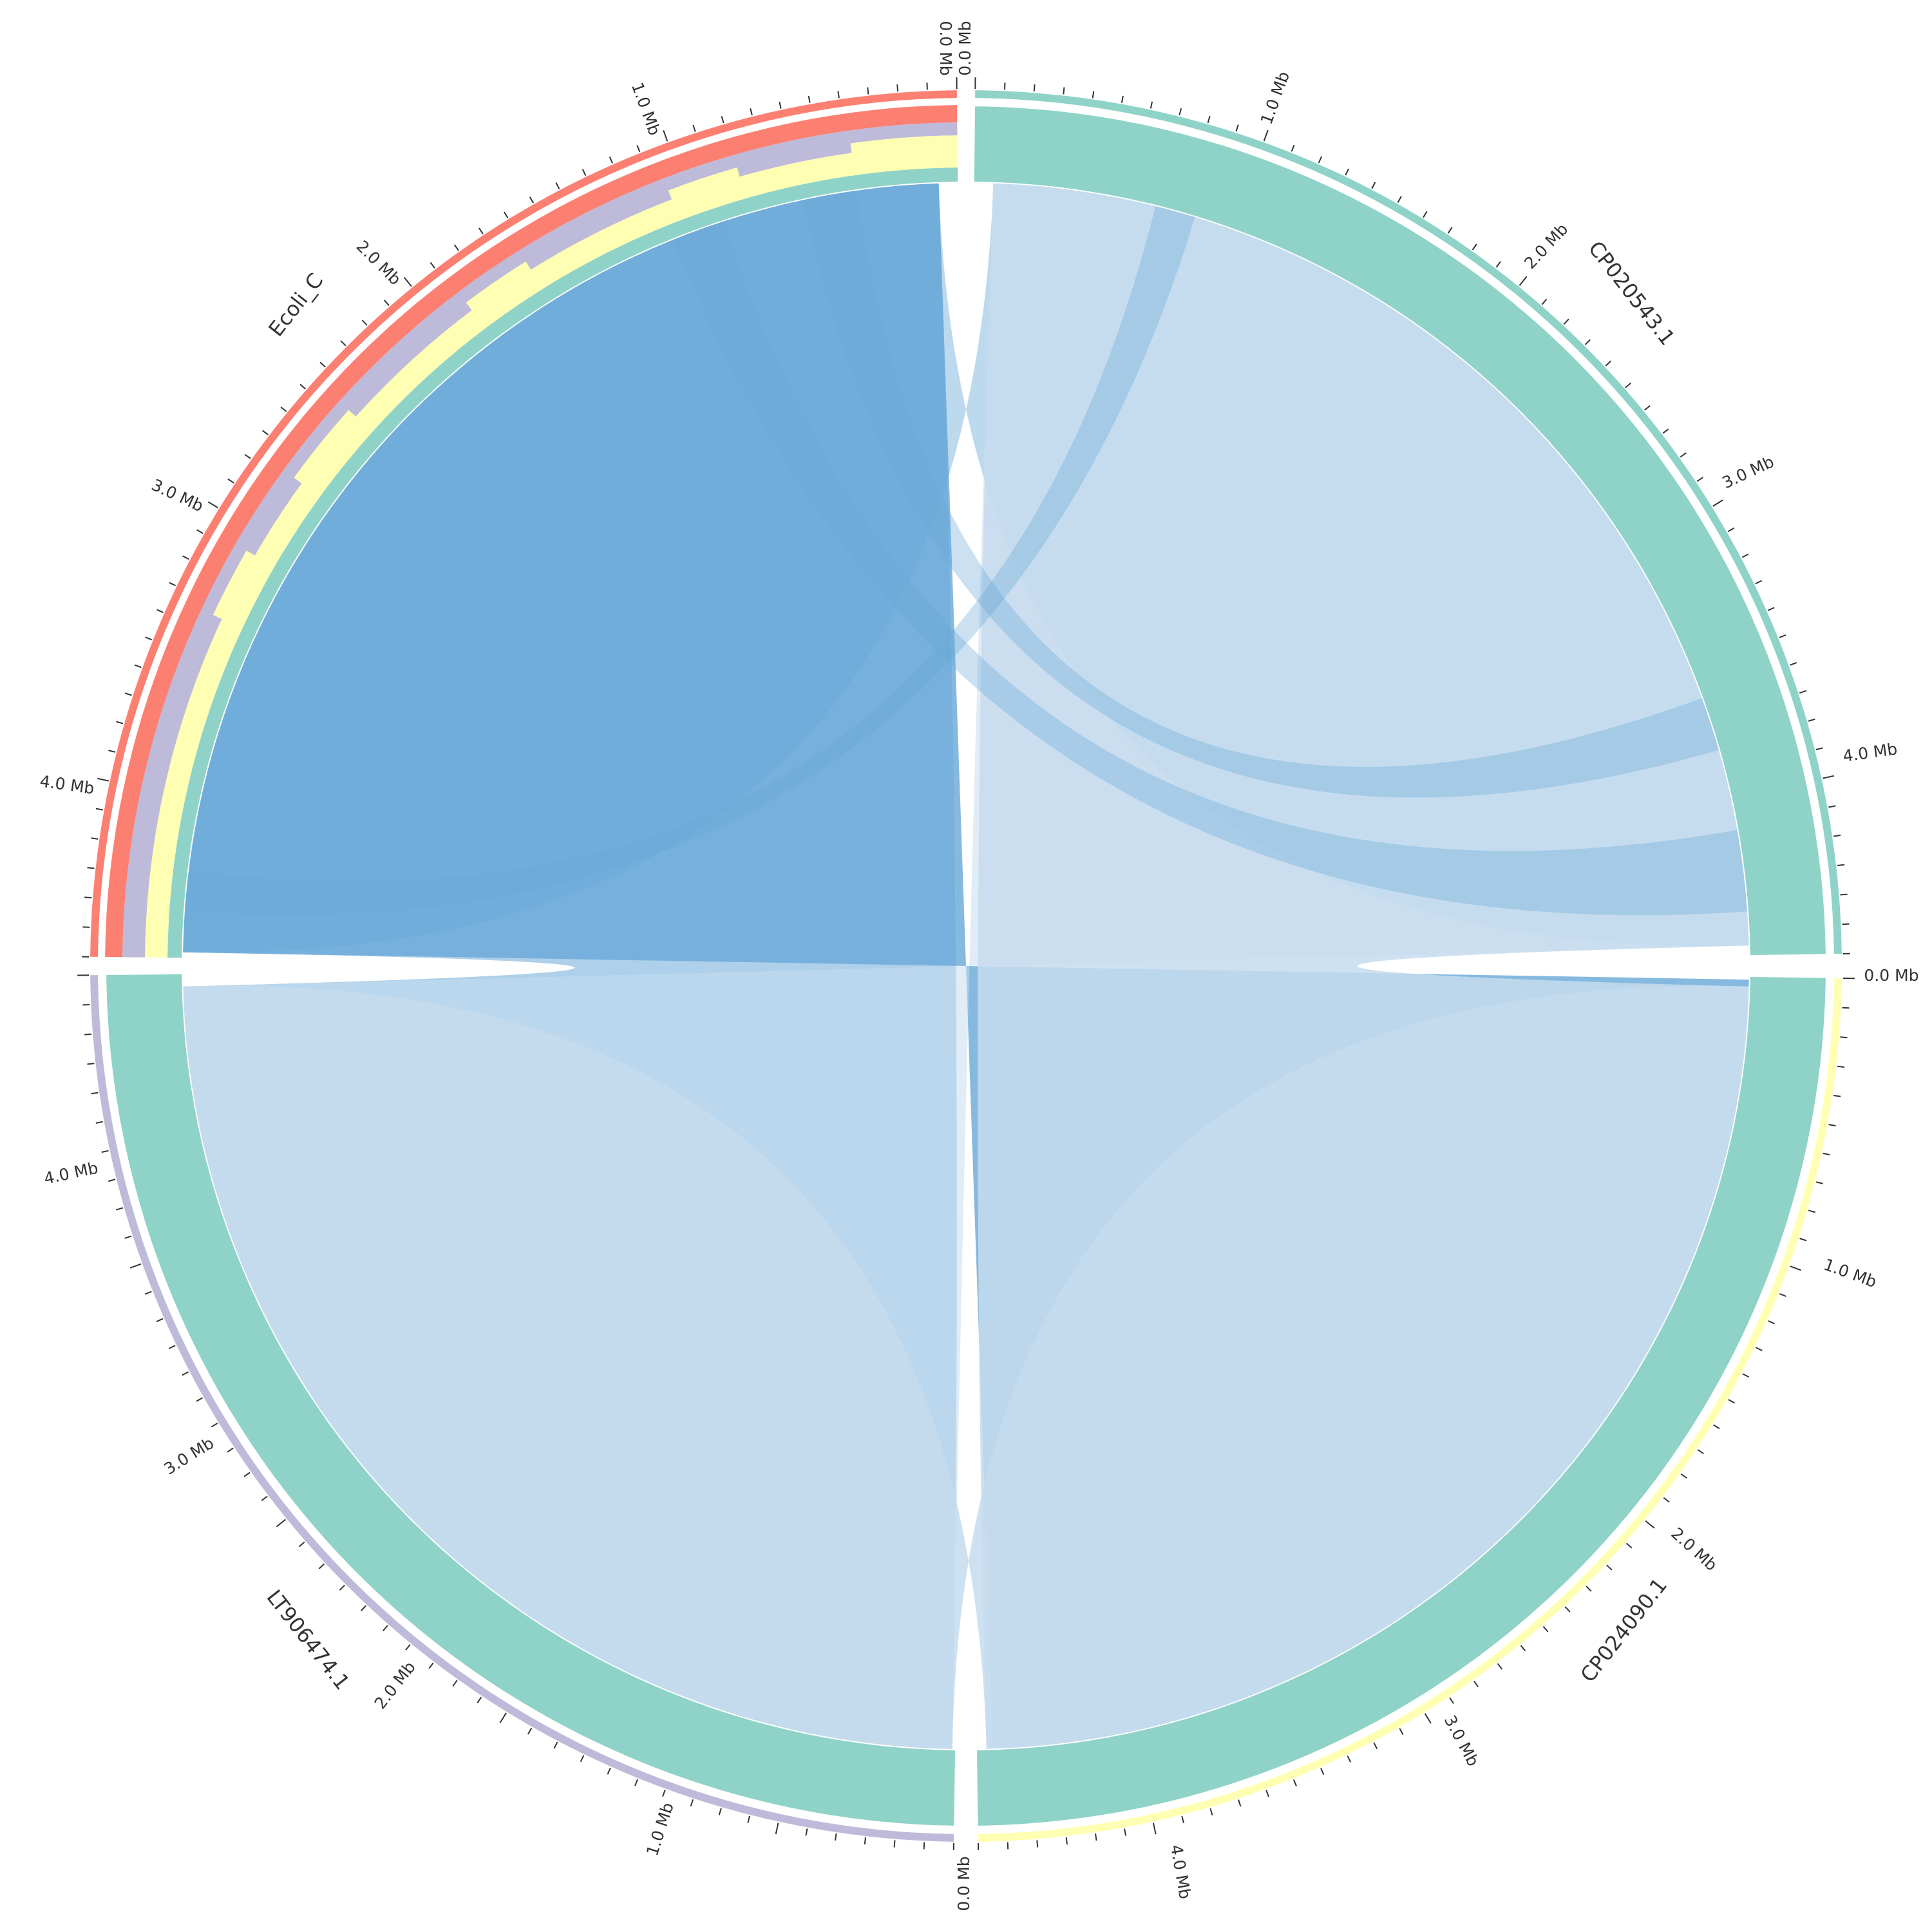  What do you see at coordinates (1181, 1871) in the screenshot?
I see `tick-label-cp024090-4mb: 4.0 Mb` at bounding box center [1181, 1871].